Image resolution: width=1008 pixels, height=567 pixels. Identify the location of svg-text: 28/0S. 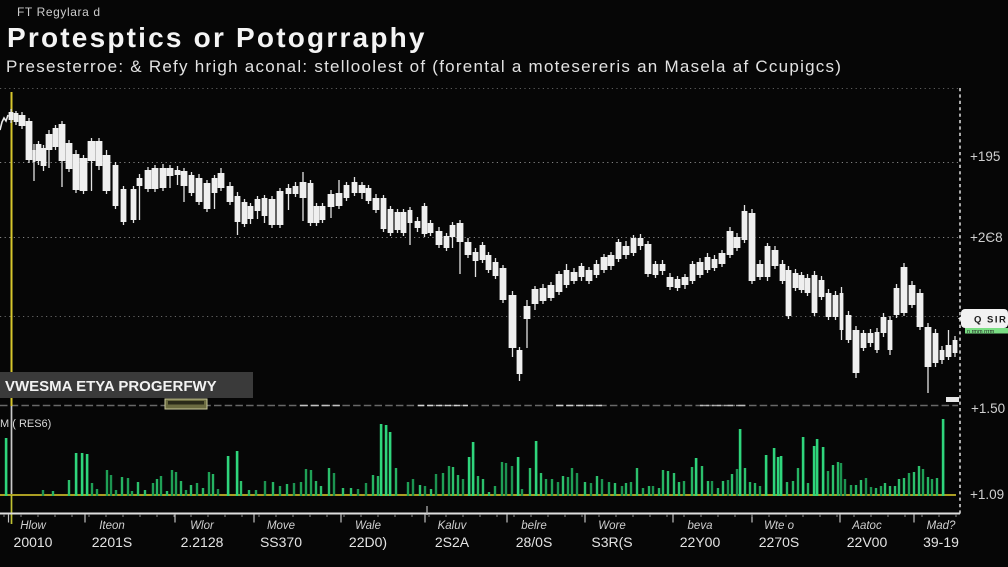
(534, 542).